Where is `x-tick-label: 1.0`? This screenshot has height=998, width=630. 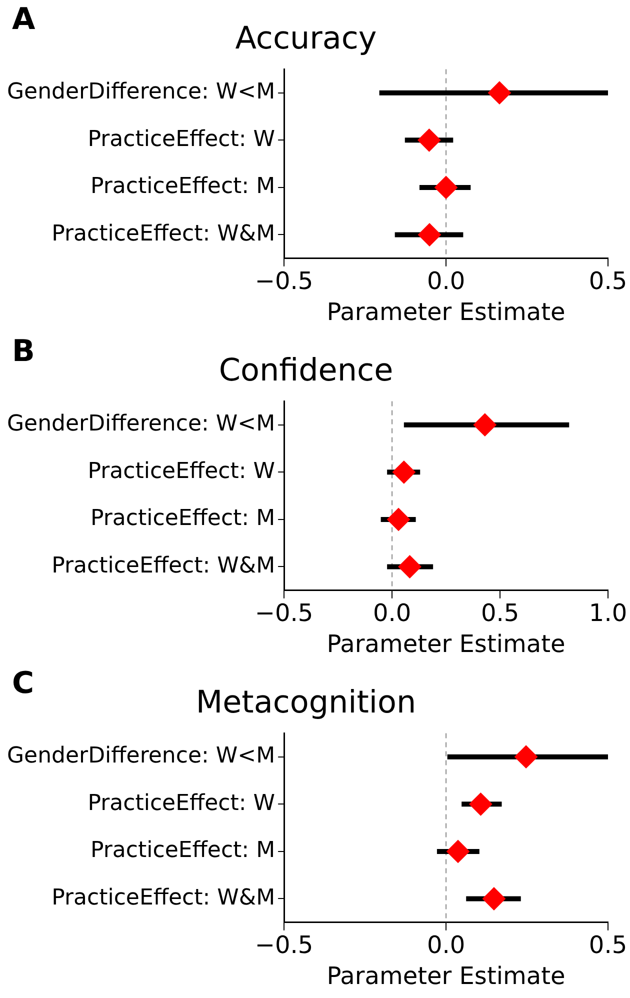 x-tick-label: 1.0 is located at coordinates (608, 613).